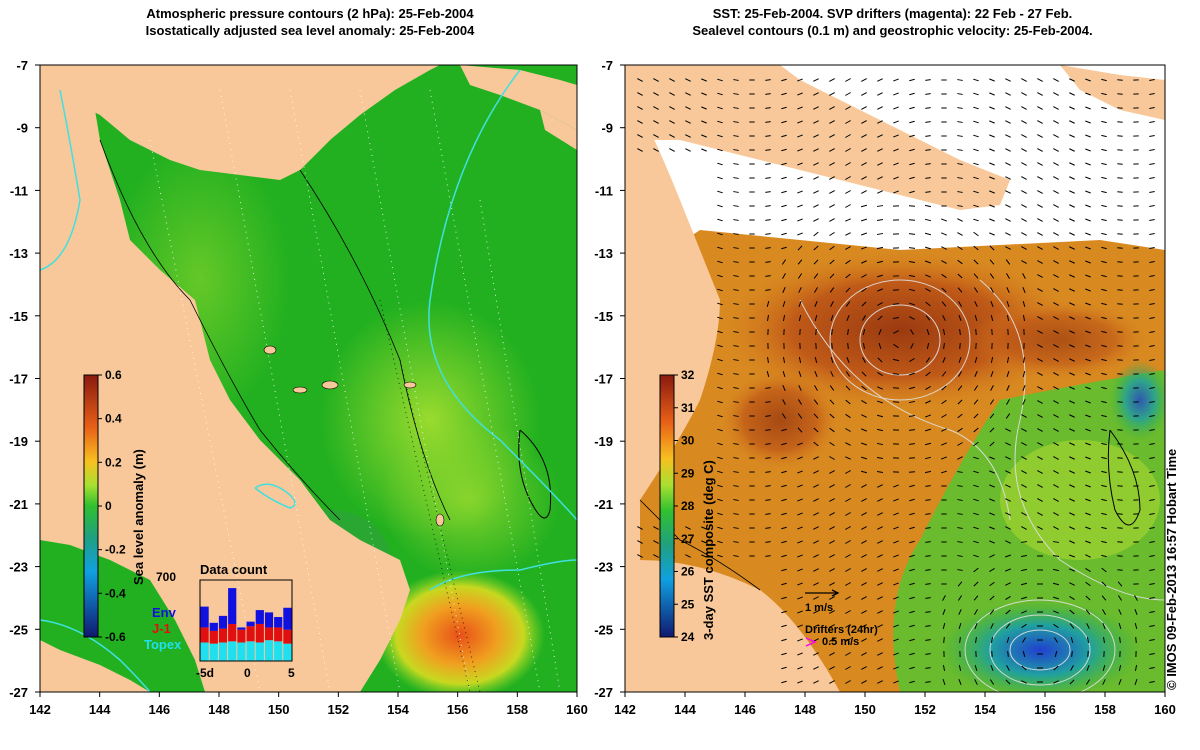 This screenshot has width=1200, height=750. I want to click on x-tick-label: 150, so click(865, 709).